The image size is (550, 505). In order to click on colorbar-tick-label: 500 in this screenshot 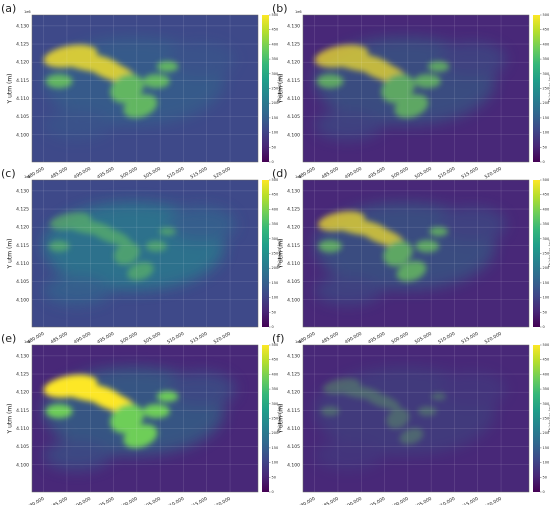, I will do `click(275, 345)`.